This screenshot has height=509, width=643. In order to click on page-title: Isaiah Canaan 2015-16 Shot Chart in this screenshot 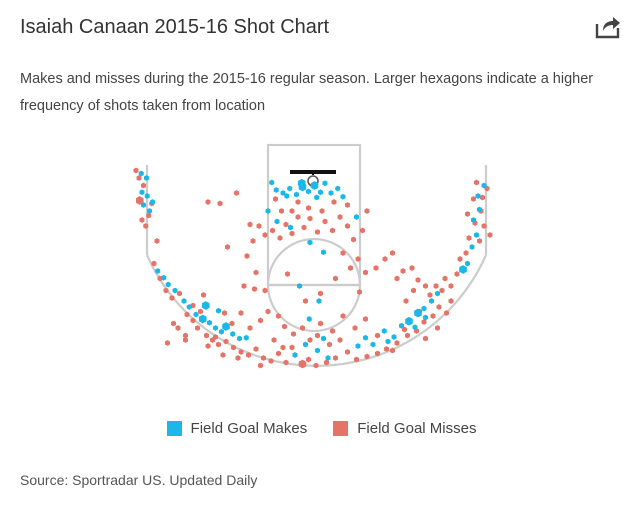, I will do `click(175, 27)`.